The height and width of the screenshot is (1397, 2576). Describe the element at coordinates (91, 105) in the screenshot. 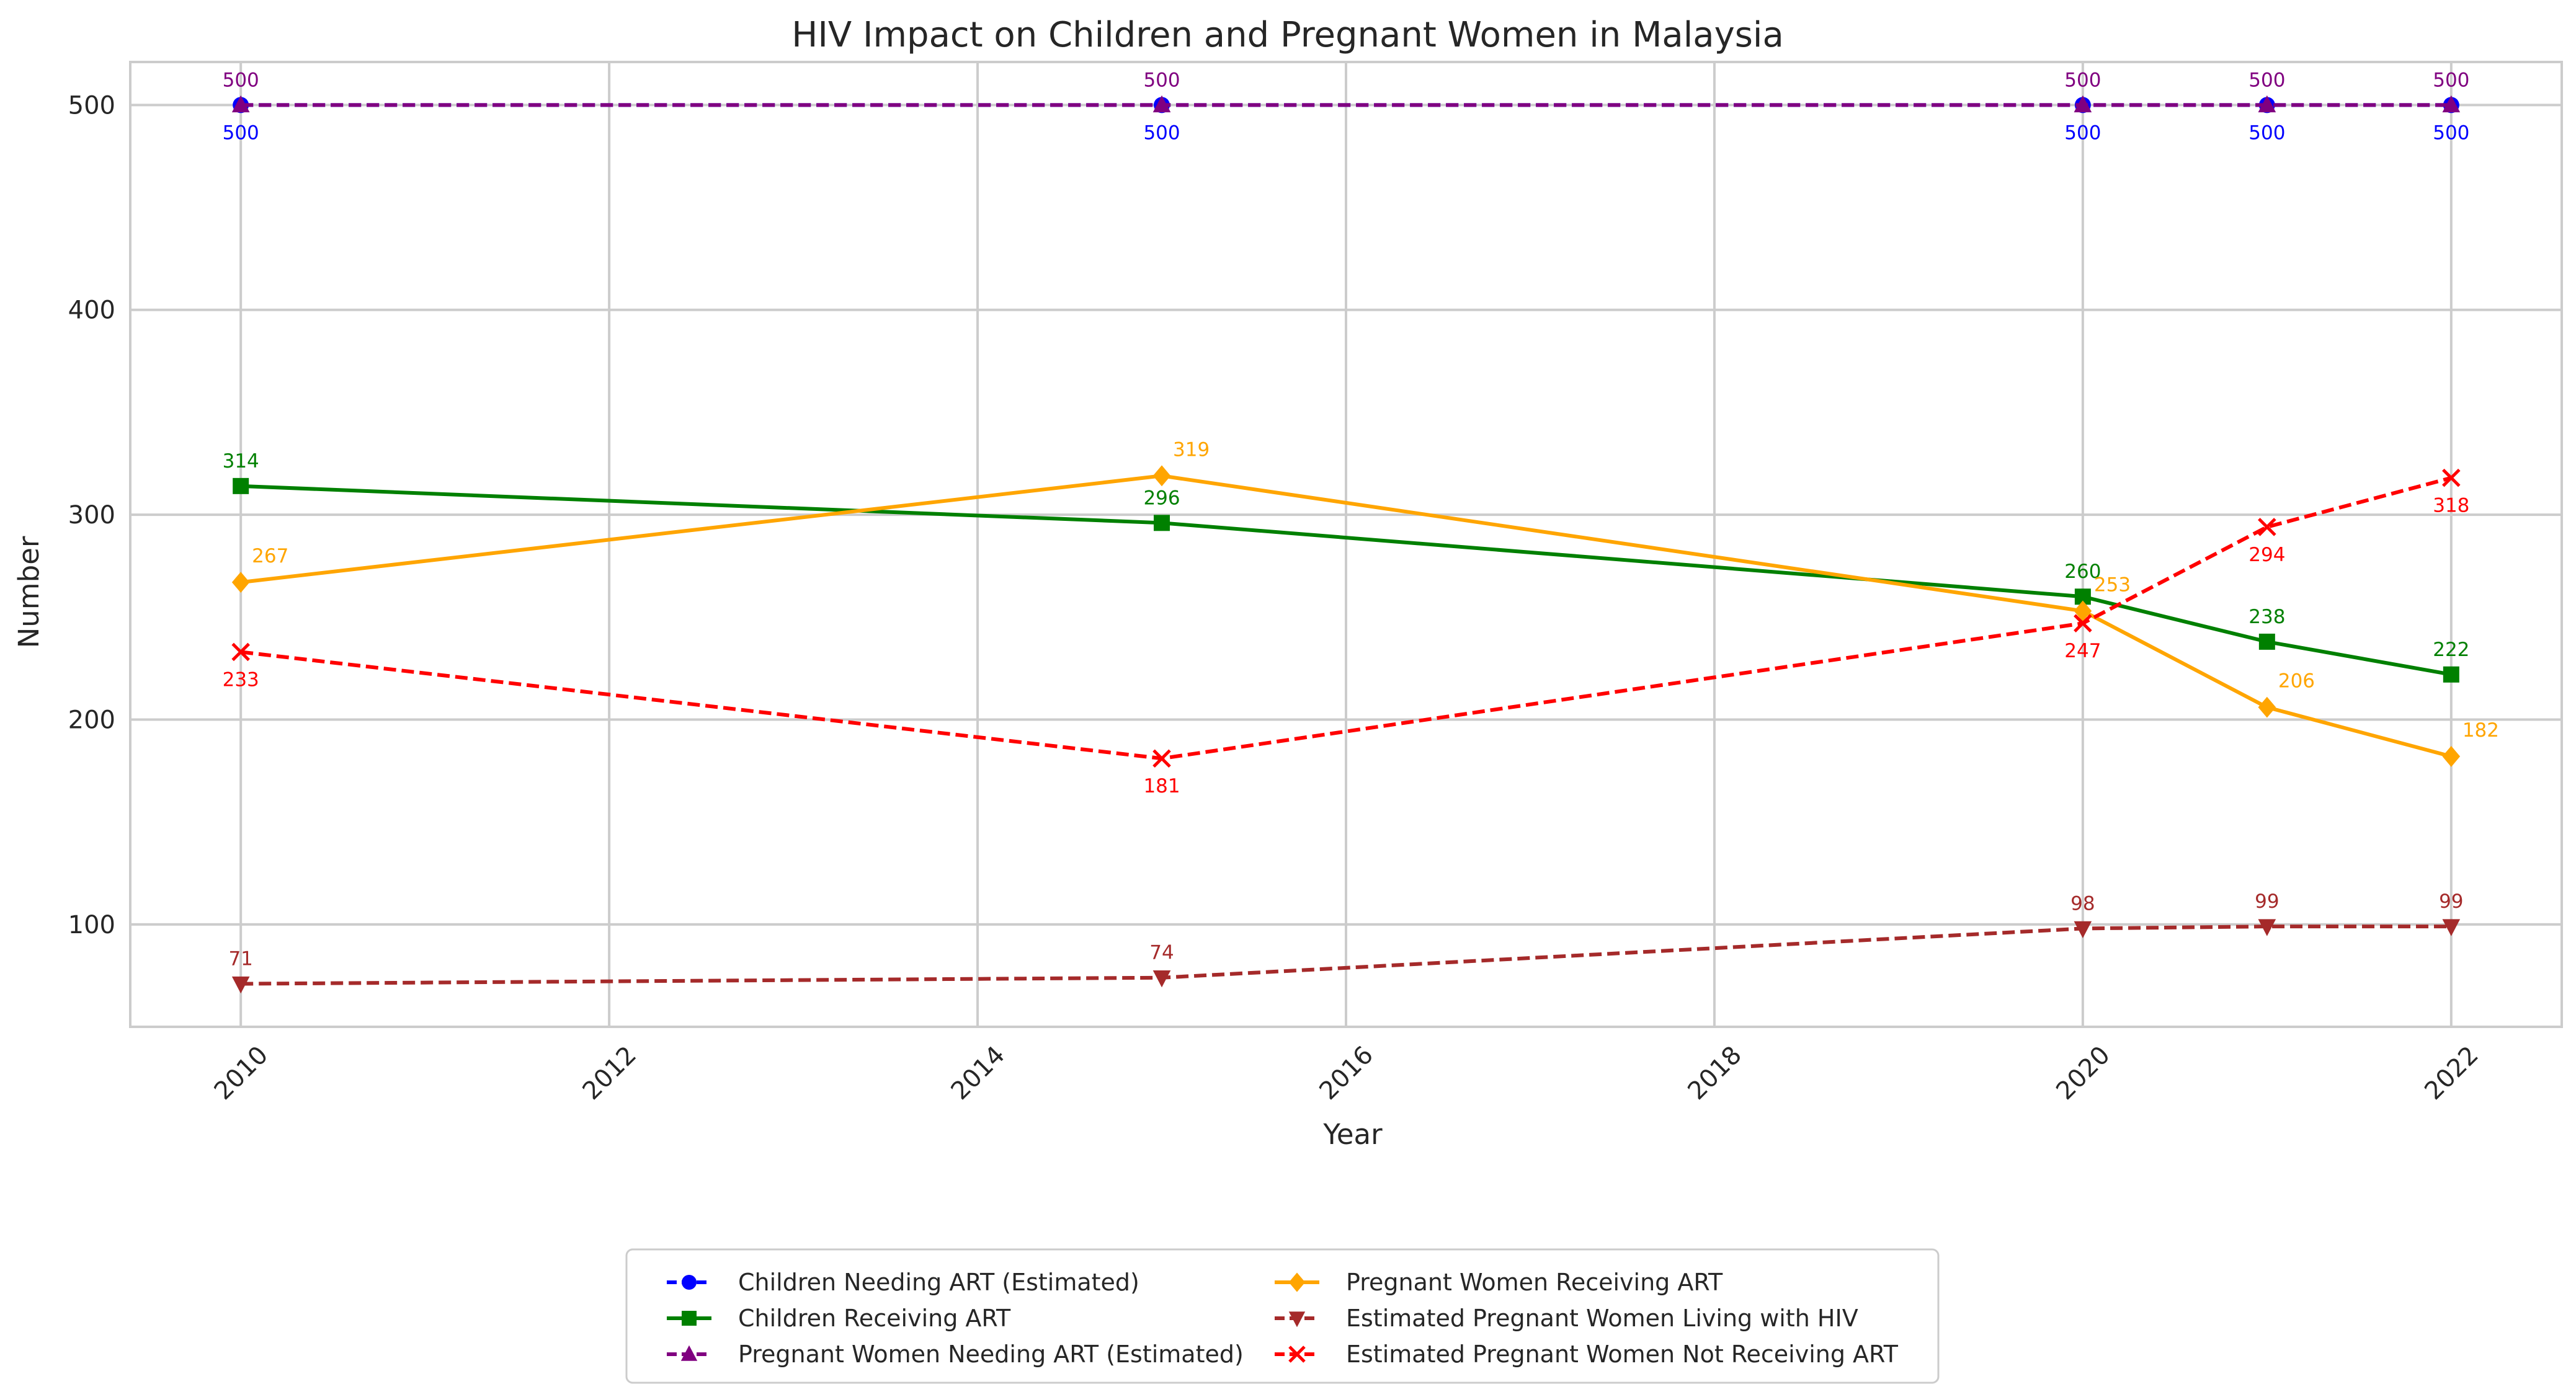

I see `y-tick-label: 500` at that location.